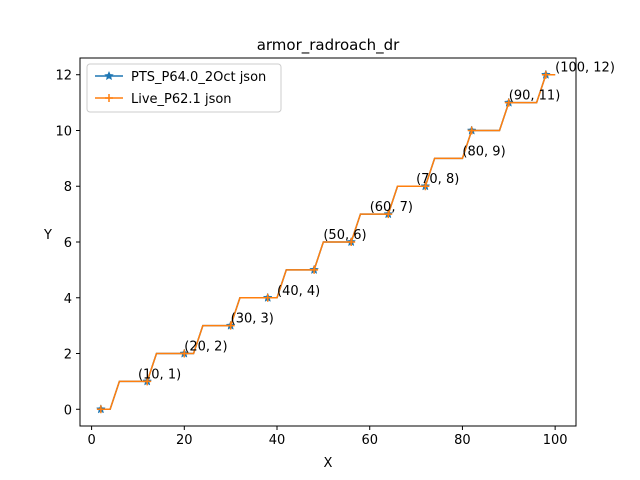 Image resolution: width=640 pixels, height=480 pixels. Describe the element at coordinates (91, 440) in the screenshot. I see `x-tick-label: 0` at that location.